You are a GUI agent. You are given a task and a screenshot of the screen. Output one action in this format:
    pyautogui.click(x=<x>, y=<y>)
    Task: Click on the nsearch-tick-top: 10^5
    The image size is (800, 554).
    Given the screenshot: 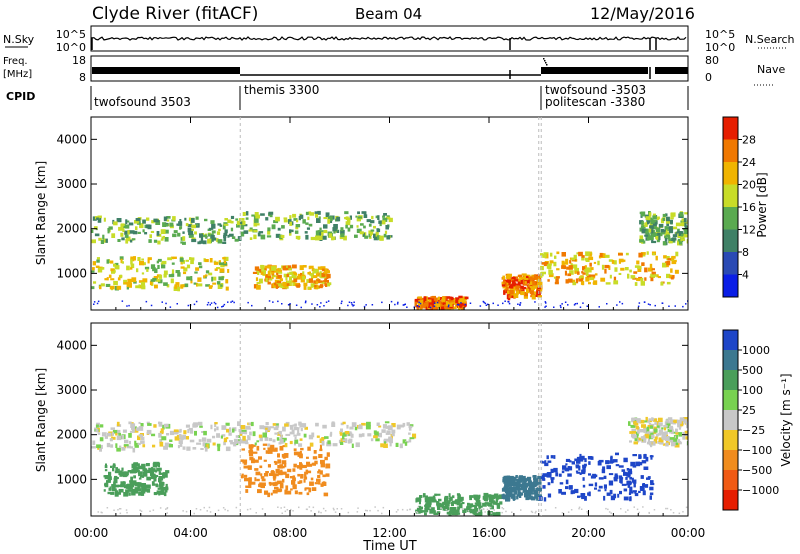 What is the action you would take?
    pyautogui.click(x=720, y=34)
    